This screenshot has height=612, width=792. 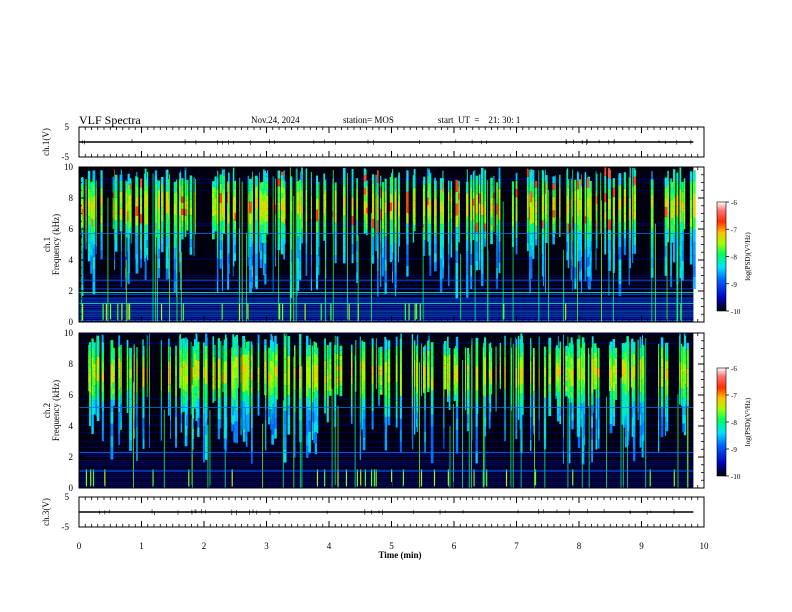 I want to click on colorbar-tick-label: -7, so click(x=734, y=396).